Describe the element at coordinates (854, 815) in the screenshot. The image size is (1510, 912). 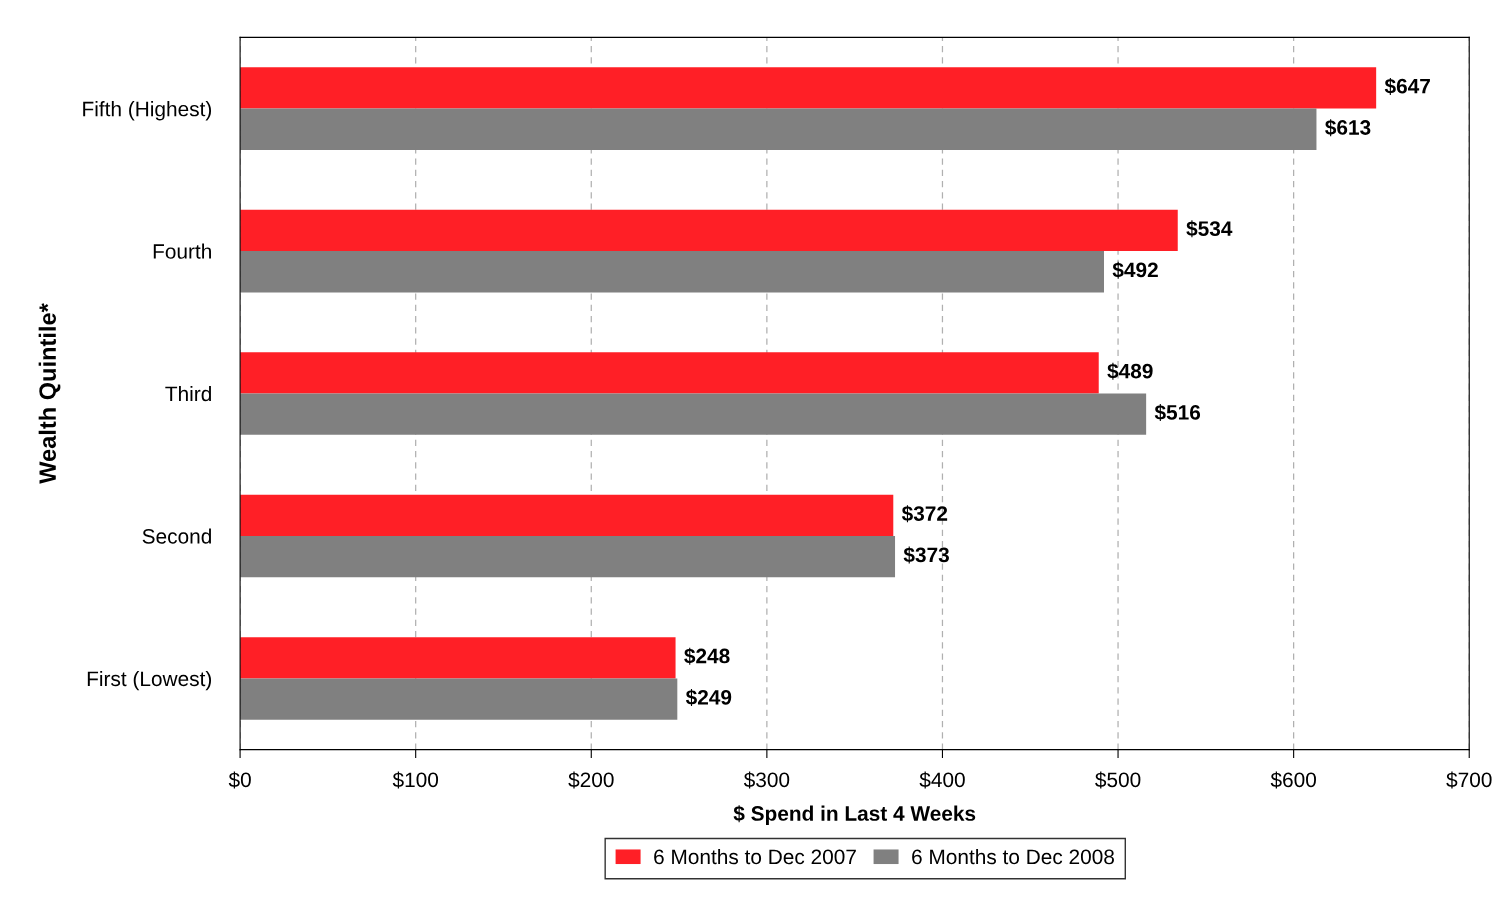
I see `x-axis-title: $ Spend in Last 4 Weeks` at that location.